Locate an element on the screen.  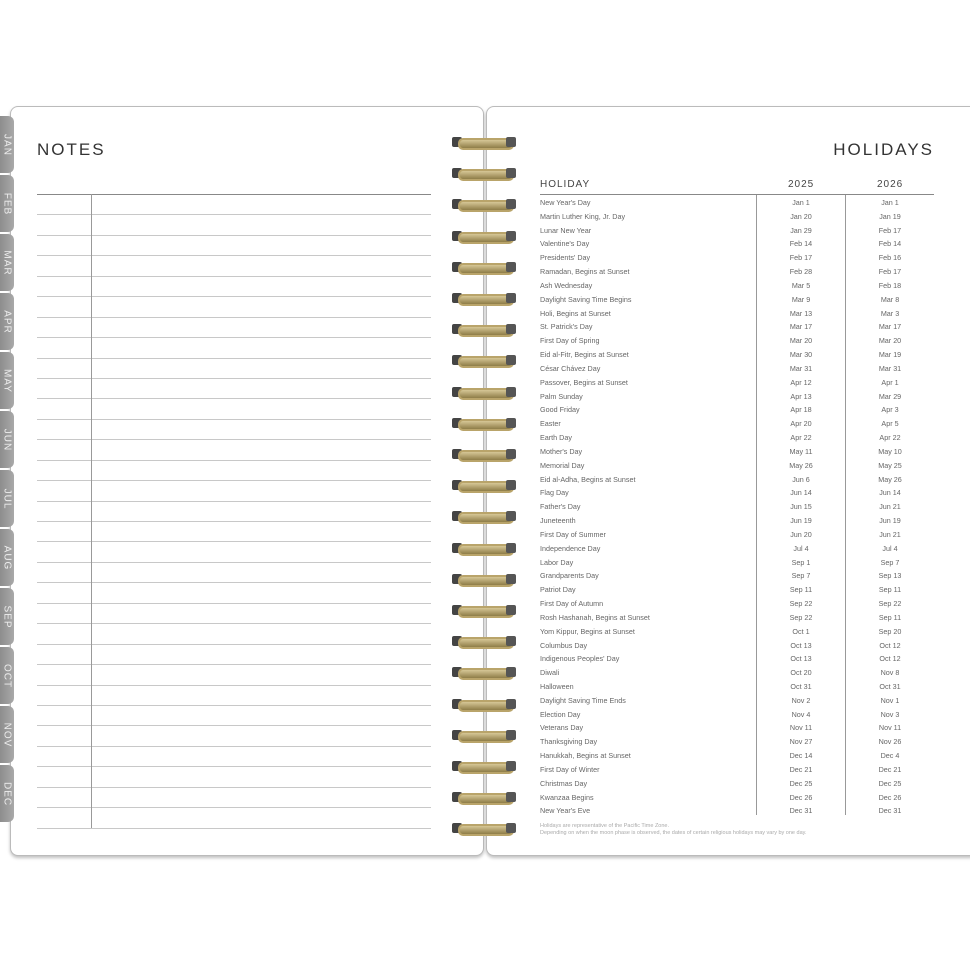
holiday-name: Diwali is located at coordinates (550, 673).